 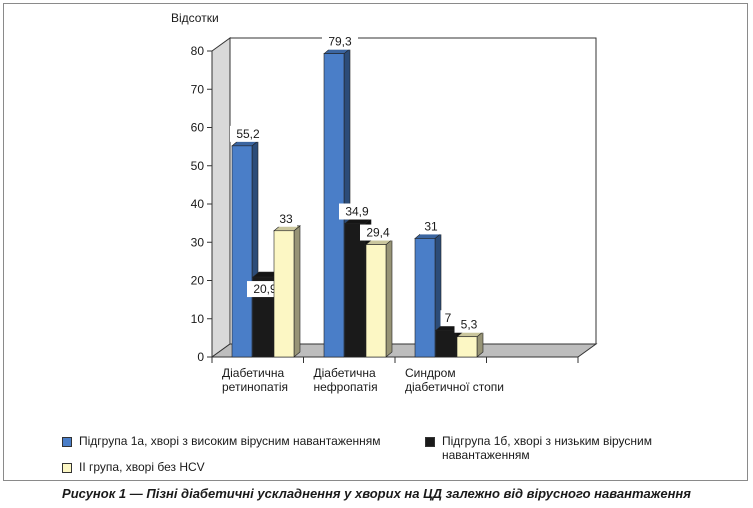 I want to click on data-label: 31, so click(x=431, y=226).